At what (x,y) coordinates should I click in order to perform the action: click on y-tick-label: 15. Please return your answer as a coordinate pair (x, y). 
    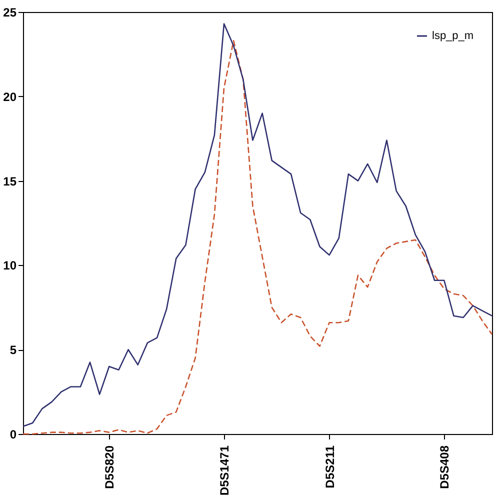
    Looking at the image, I should click on (10, 181).